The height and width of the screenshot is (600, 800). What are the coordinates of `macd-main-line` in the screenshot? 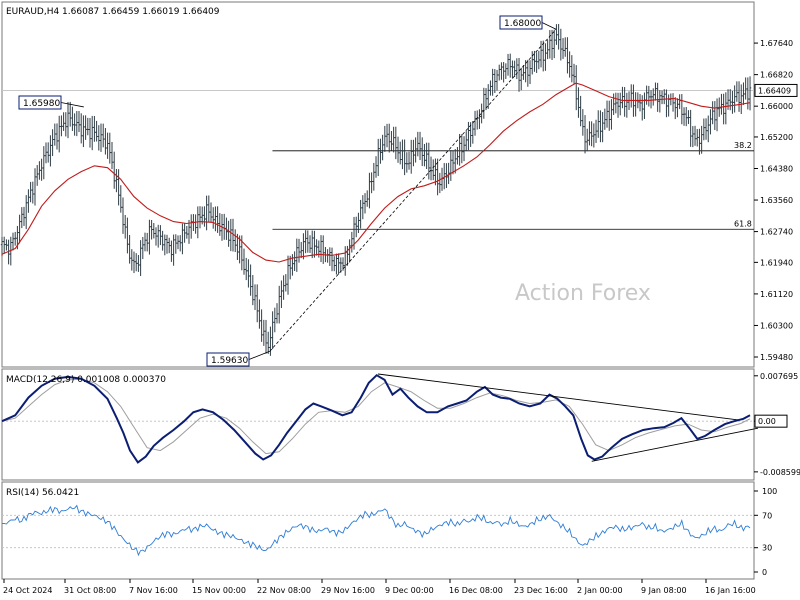 It's located at (376, 418).